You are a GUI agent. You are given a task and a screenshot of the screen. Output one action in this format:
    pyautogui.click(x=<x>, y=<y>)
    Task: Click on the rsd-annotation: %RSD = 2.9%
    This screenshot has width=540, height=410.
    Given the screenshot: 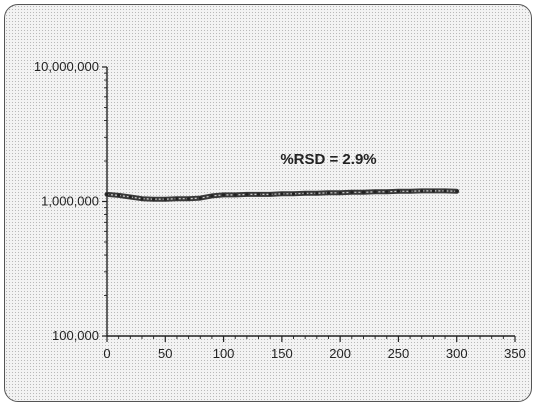 What is the action you would take?
    pyautogui.click(x=328, y=159)
    